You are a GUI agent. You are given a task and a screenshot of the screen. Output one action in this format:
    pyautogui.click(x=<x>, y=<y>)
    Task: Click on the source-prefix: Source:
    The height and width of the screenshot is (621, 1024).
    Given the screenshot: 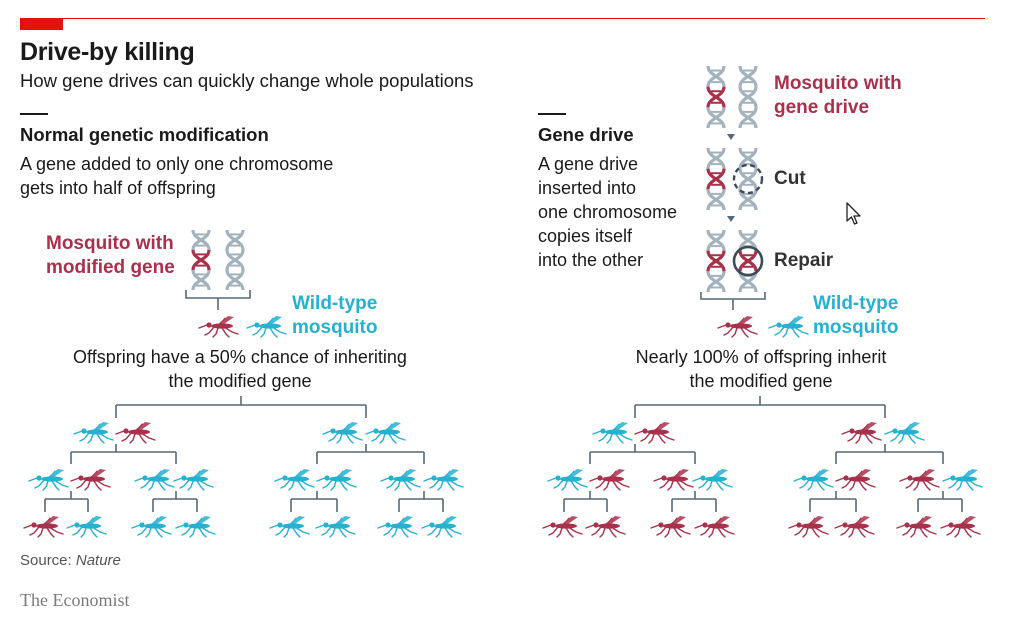 What is the action you would take?
    pyautogui.click(x=48, y=560)
    